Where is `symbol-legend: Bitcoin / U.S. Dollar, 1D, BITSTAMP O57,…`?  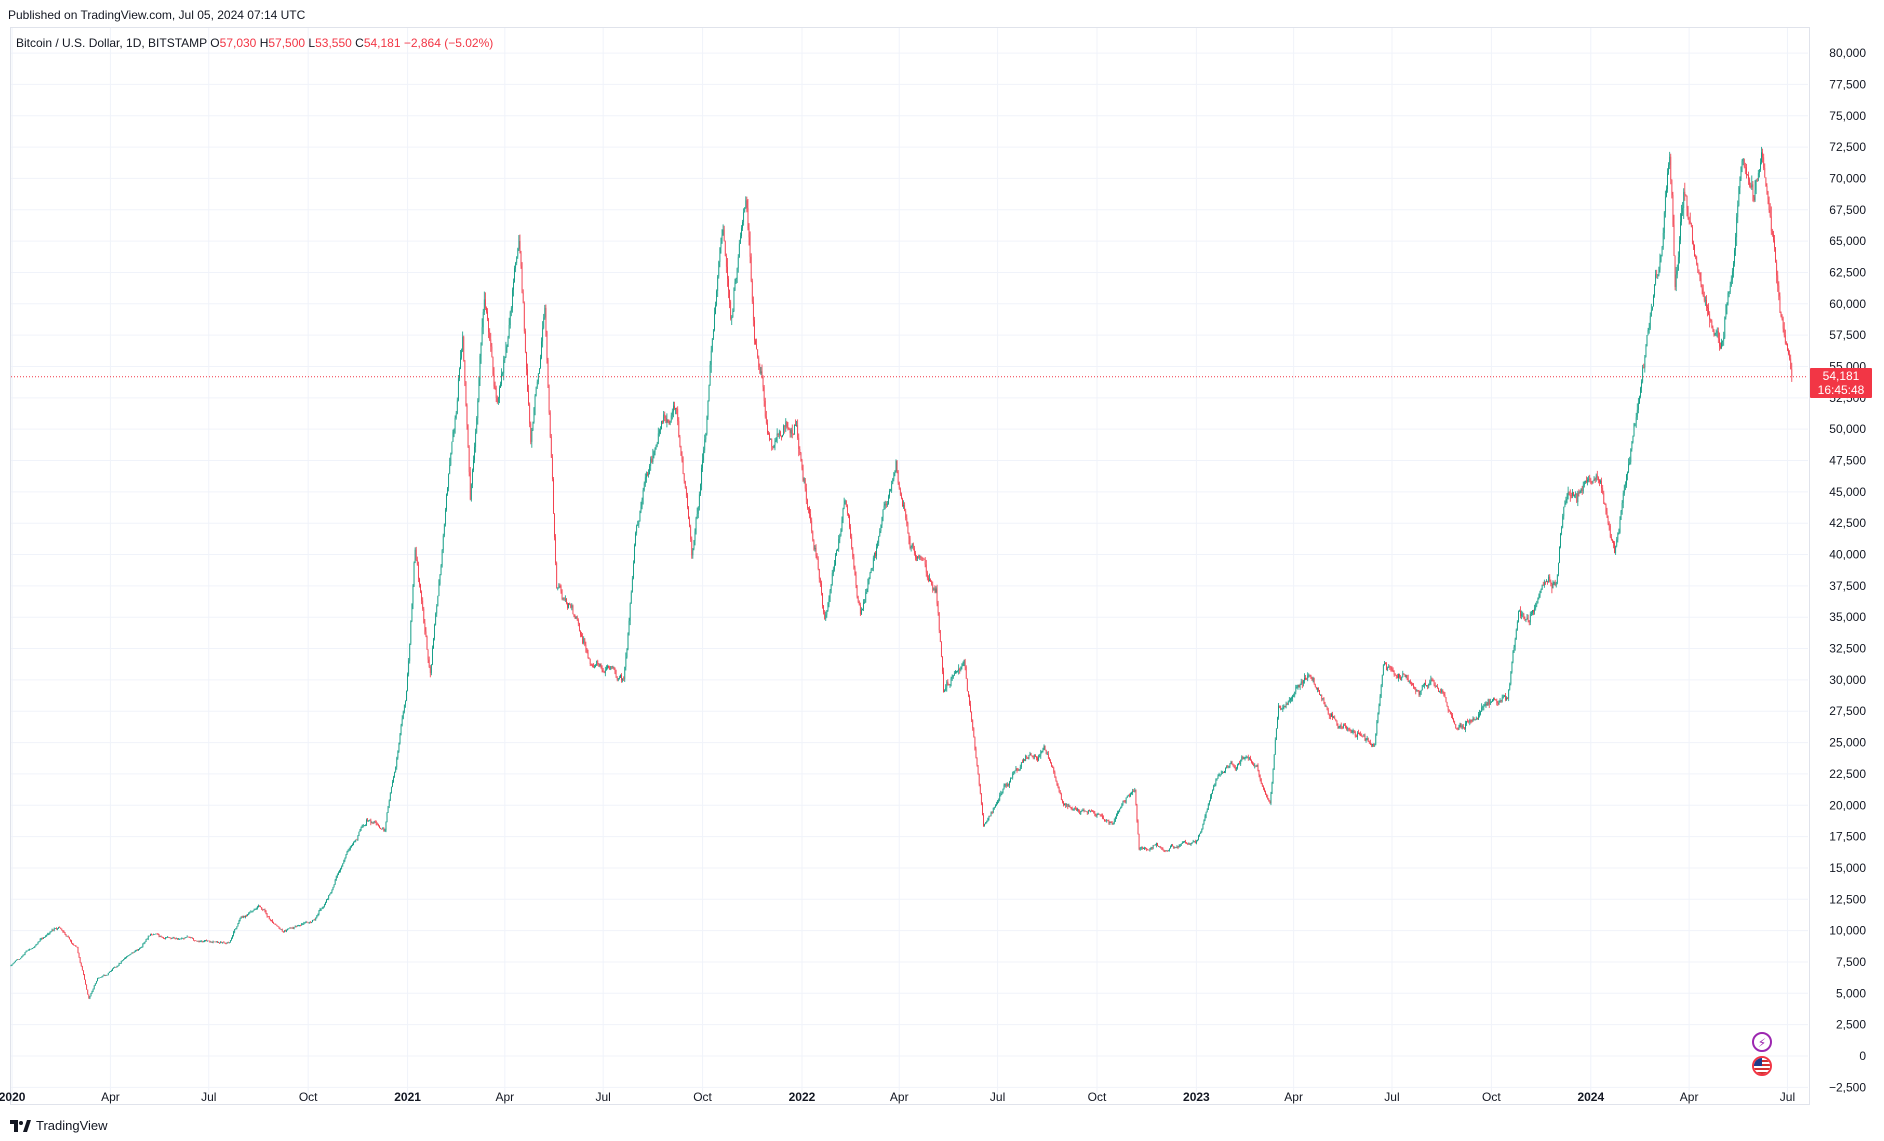
symbol-legend: Bitcoin / U.S. Dollar, 1D, BITSTAMP O57,… is located at coordinates (254, 43).